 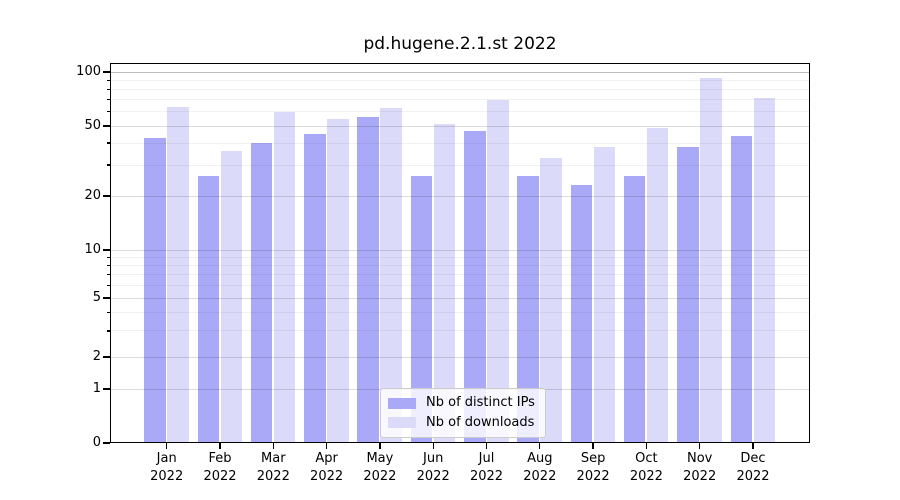 I want to click on x-tick-label-mar: Mar 2022, so click(x=273, y=467).